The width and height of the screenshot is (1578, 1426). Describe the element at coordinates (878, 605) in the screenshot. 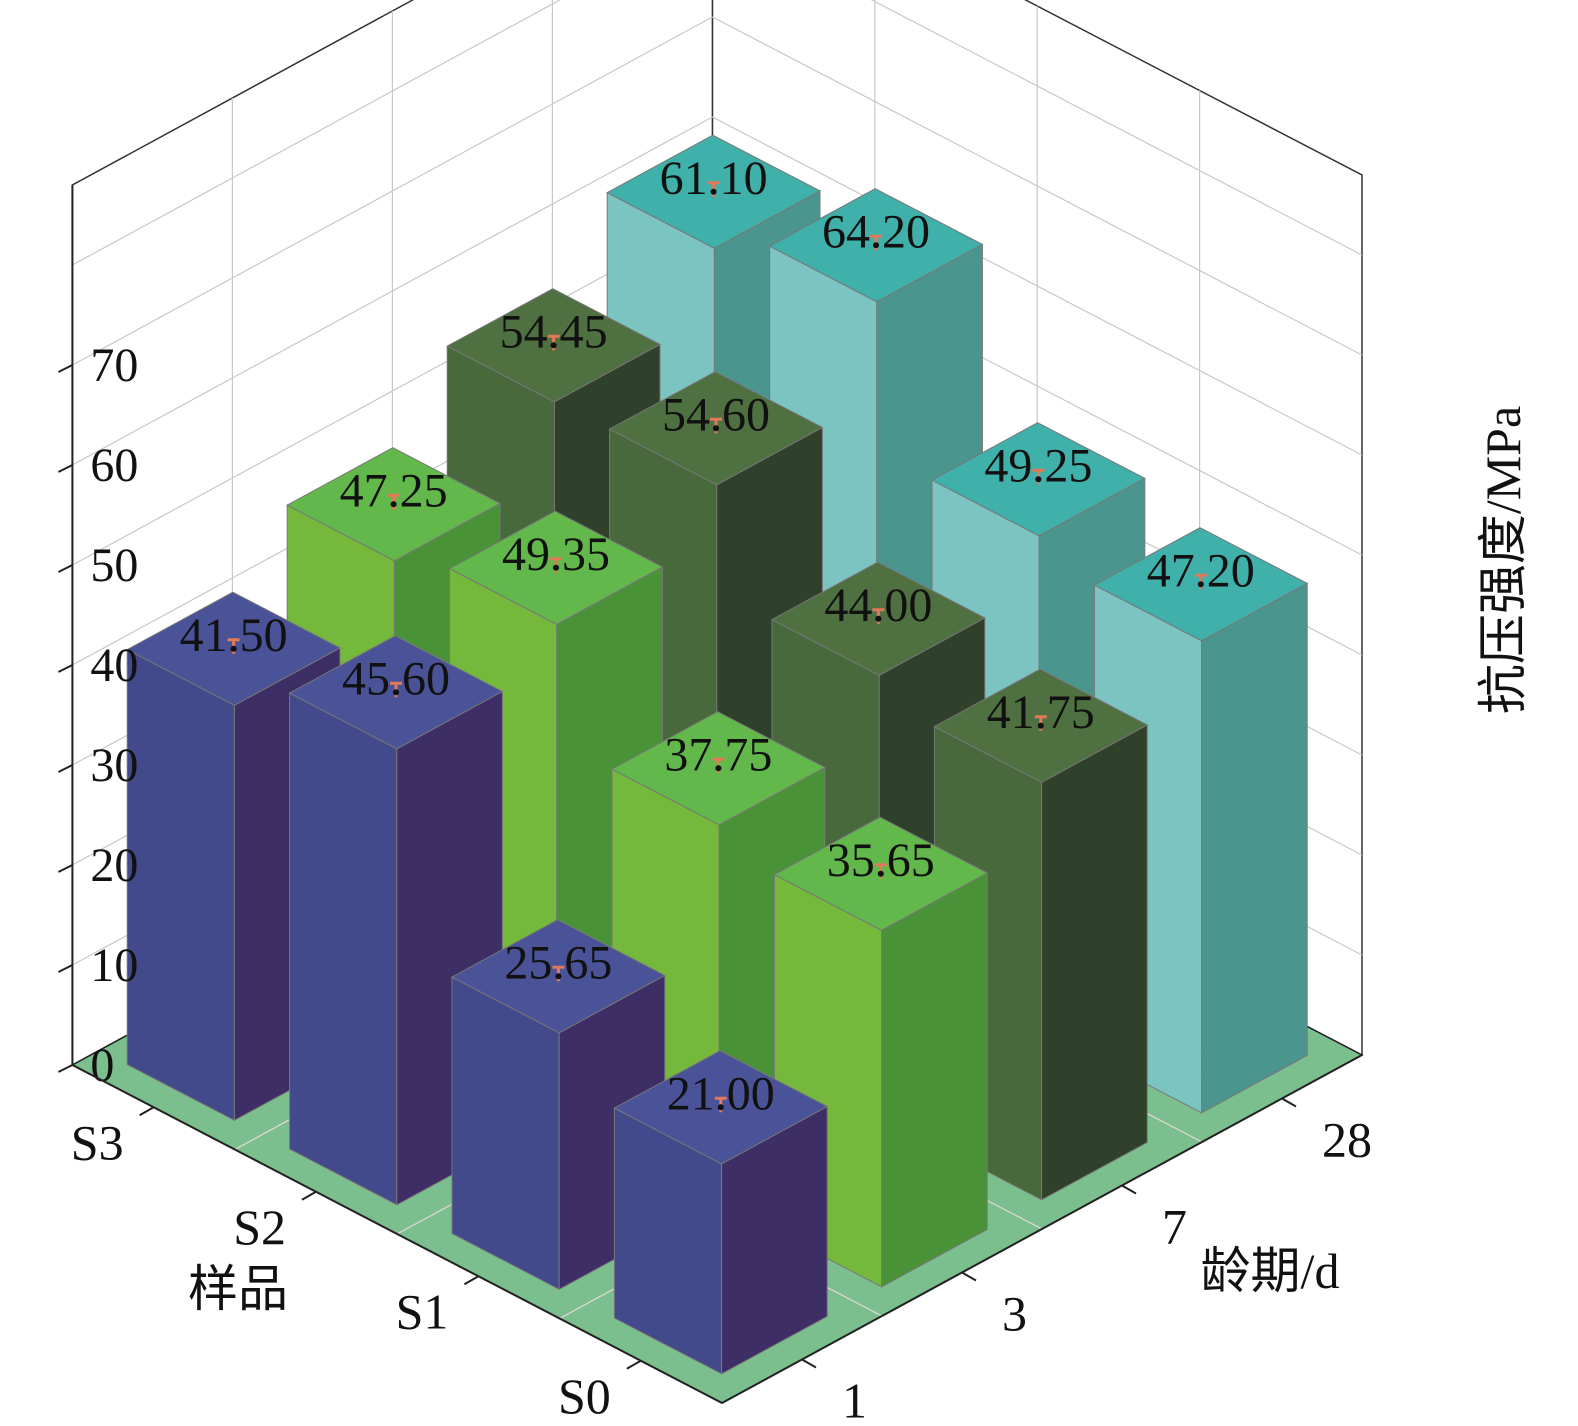

I see `bar-value-label: 44.00` at that location.